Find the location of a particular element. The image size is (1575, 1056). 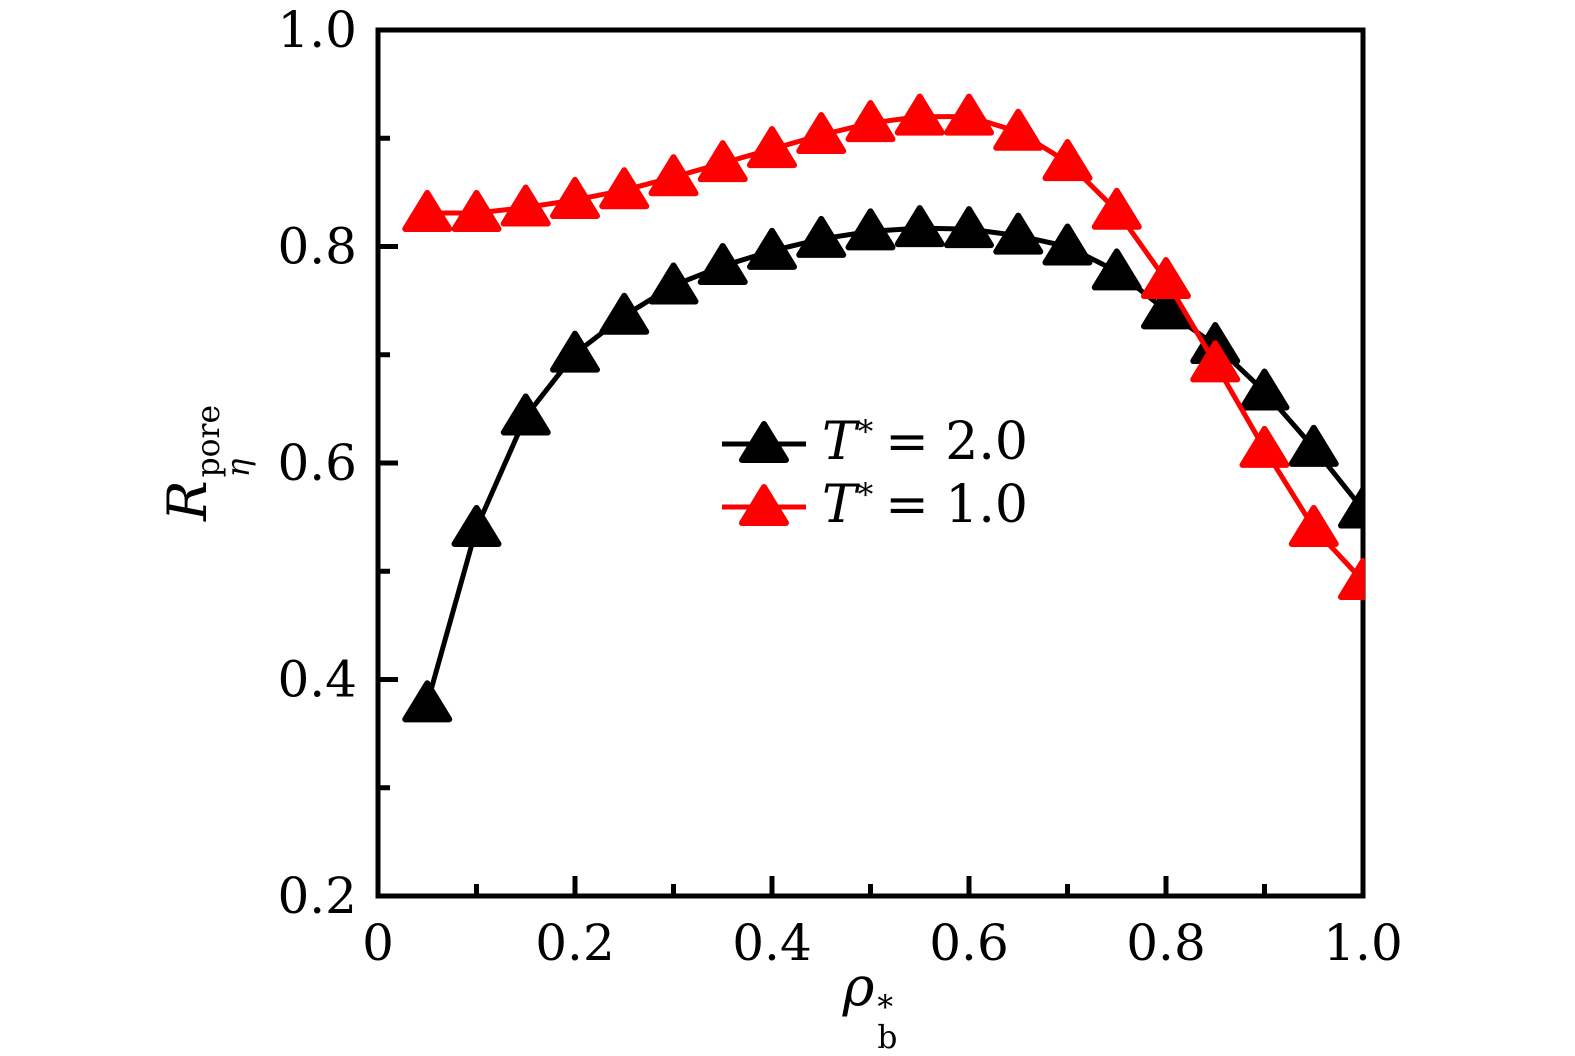

legend-item-2: T* = 1.0 is located at coordinates (875, 504).